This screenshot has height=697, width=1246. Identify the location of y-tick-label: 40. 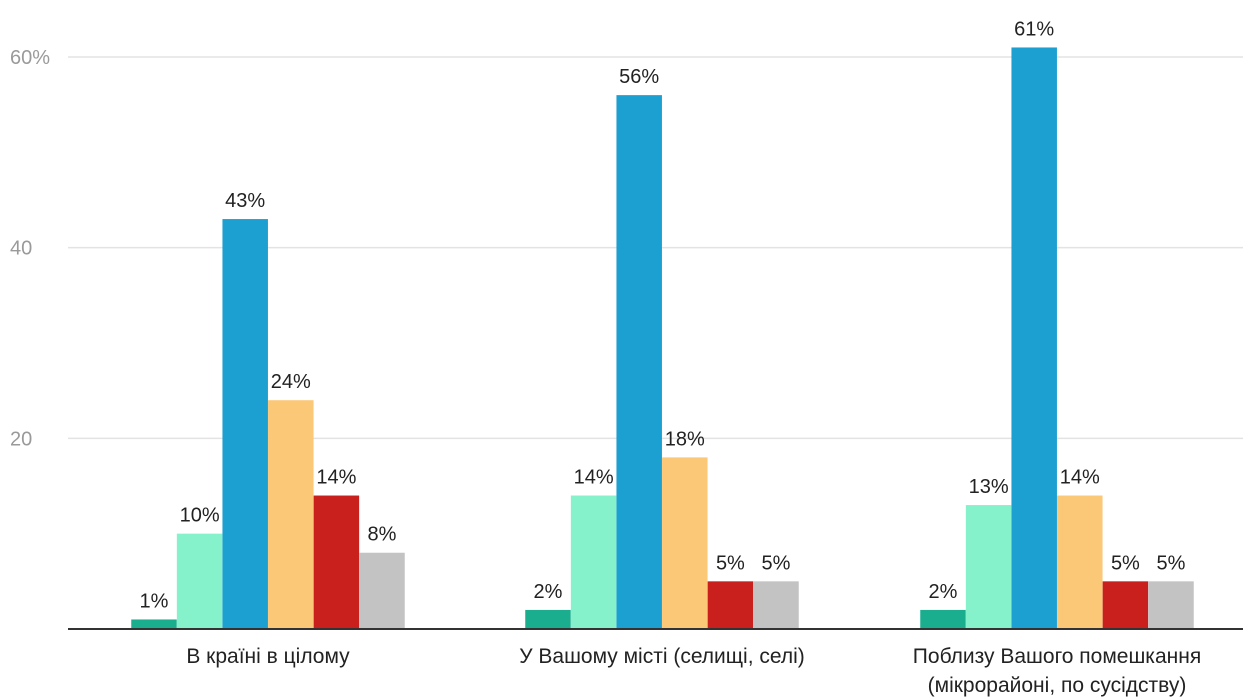
(21, 249).